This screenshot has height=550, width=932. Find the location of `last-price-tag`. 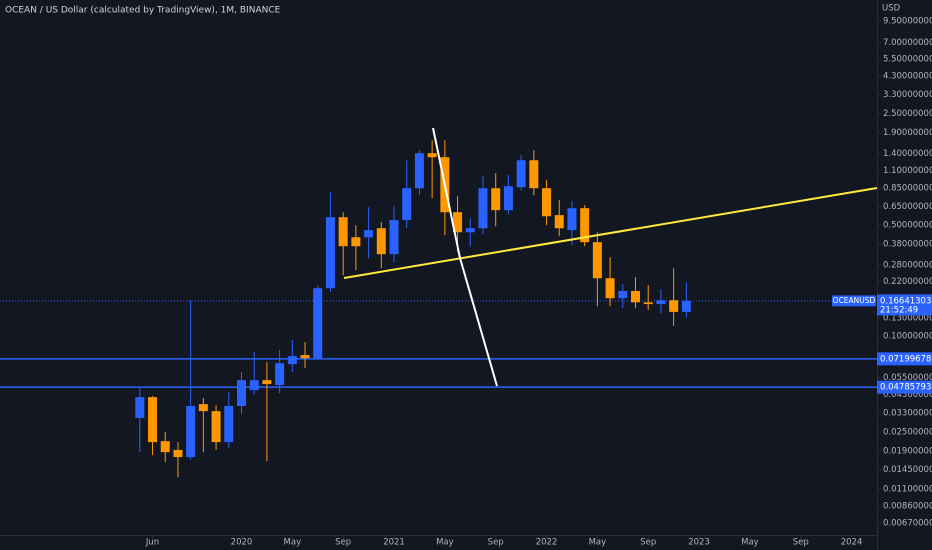

last-price-tag is located at coordinates (904, 305).